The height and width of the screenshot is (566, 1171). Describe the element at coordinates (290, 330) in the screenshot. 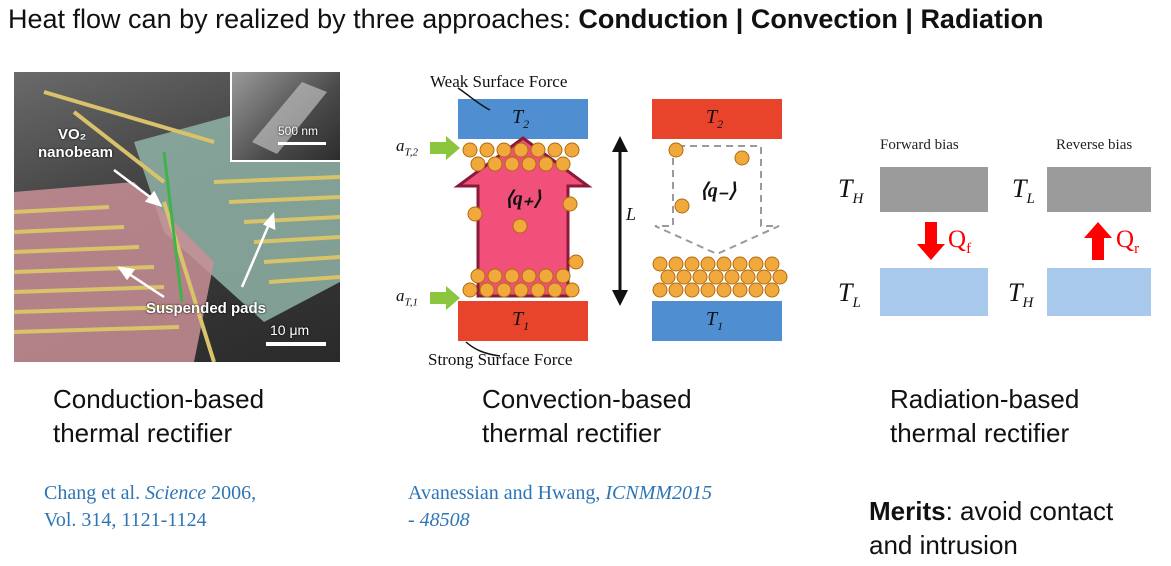

I see `scale-label: 10 μm` at that location.